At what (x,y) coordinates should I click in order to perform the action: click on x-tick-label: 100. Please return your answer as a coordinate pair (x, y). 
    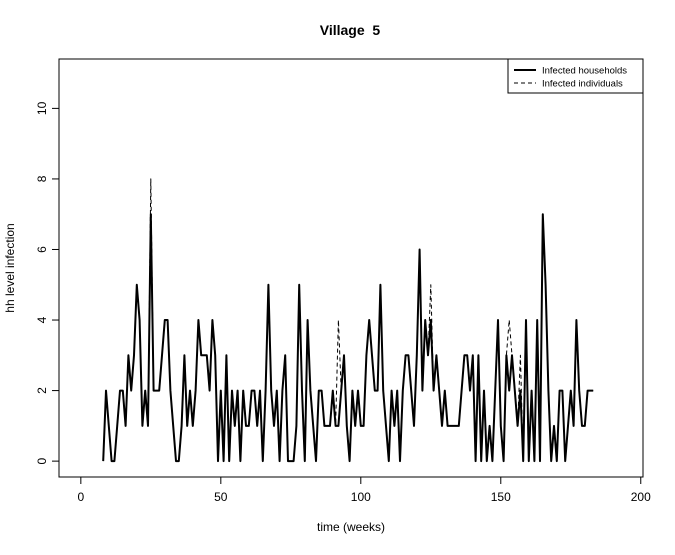
    Looking at the image, I should click on (361, 497).